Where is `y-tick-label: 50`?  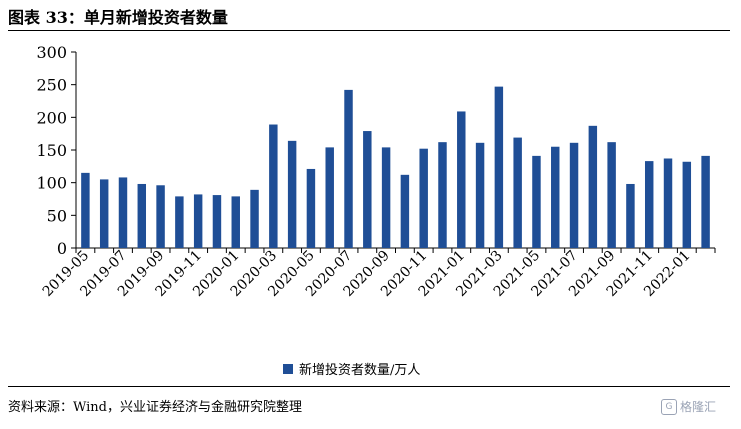 y-tick-label: 50 is located at coordinates (57, 215).